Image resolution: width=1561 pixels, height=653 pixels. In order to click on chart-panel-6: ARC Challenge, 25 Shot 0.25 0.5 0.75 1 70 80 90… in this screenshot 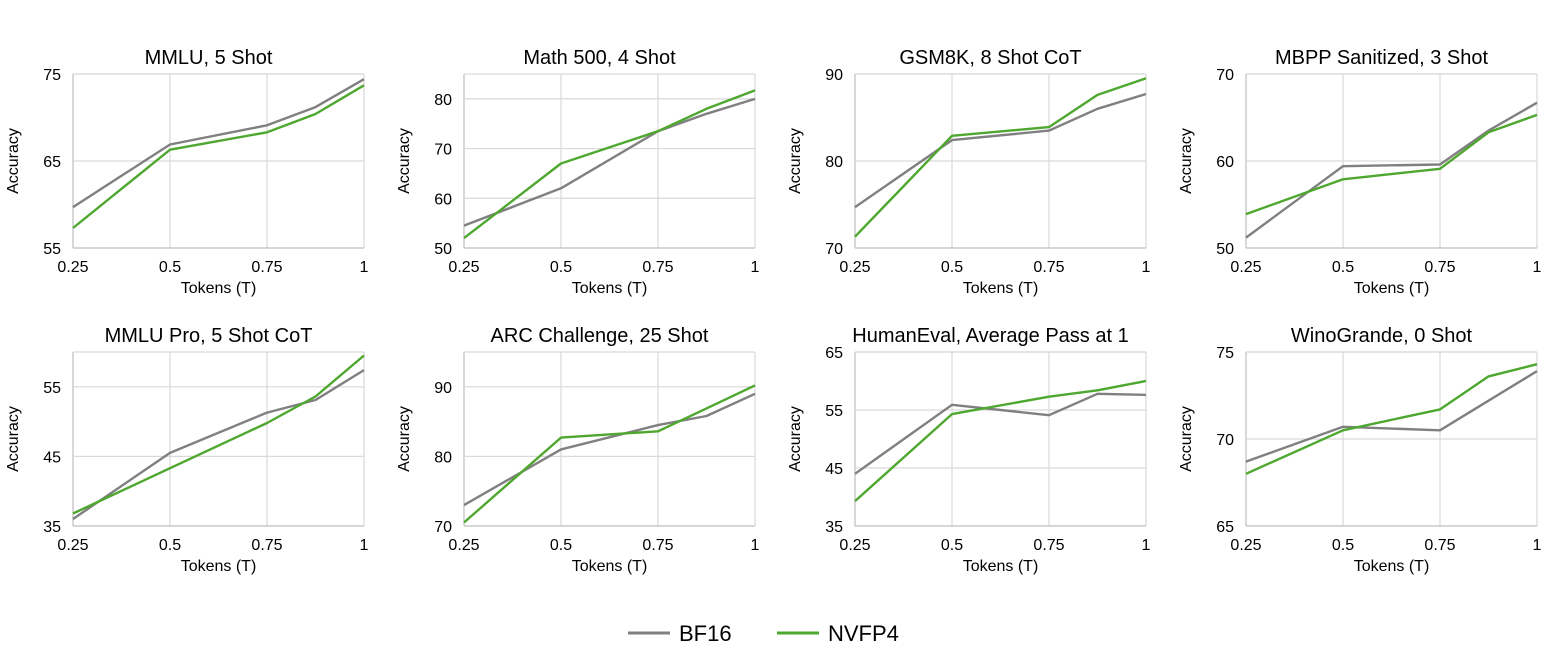, I will do `click(578, 450)`.